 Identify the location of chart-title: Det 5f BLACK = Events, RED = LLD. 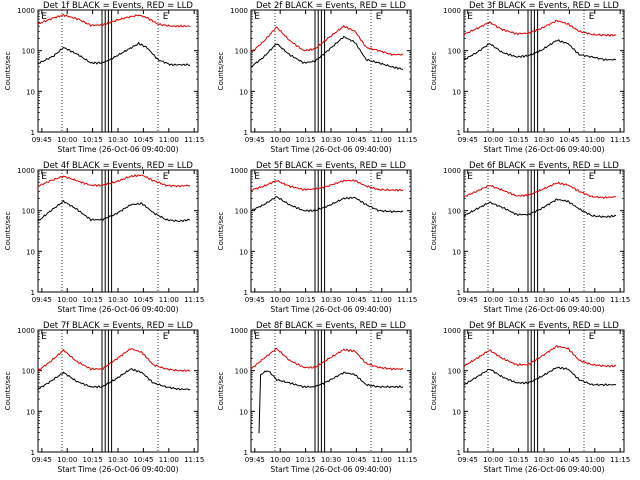
(331, 166).